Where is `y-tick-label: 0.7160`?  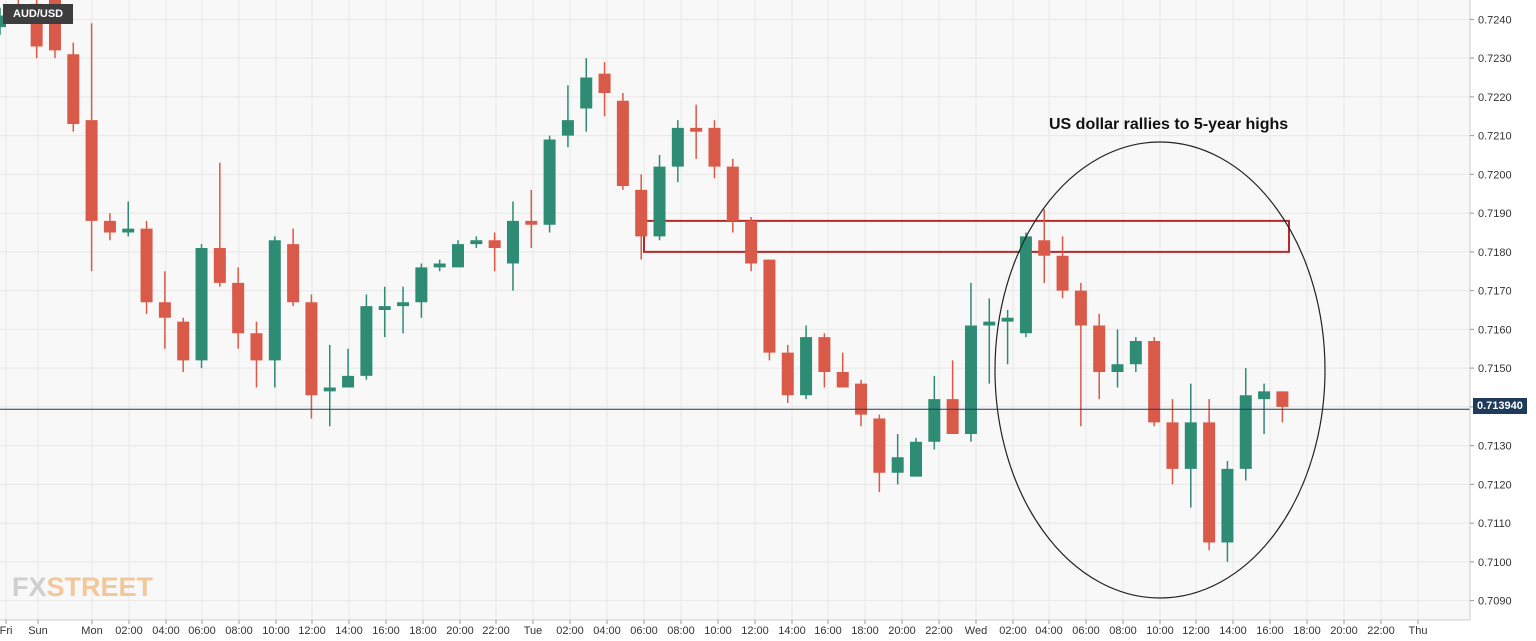
y-tick-label: 0.7160 is located at coordinates (1495, 330).